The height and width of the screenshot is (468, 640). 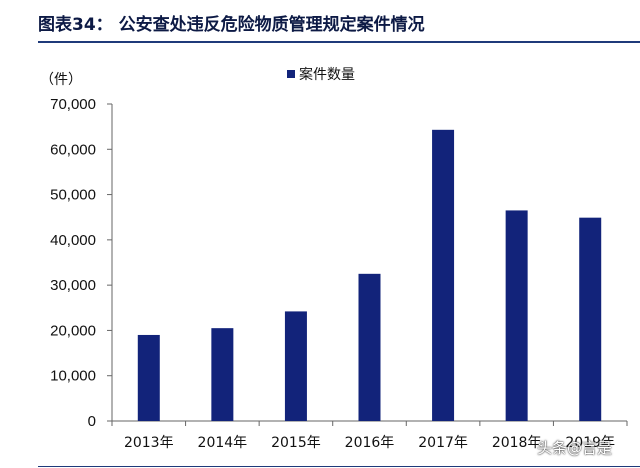 What do you see at coordinates (339, 466) in the screenshot?
I see `bottom-divider` at bounding box center [339, 466].